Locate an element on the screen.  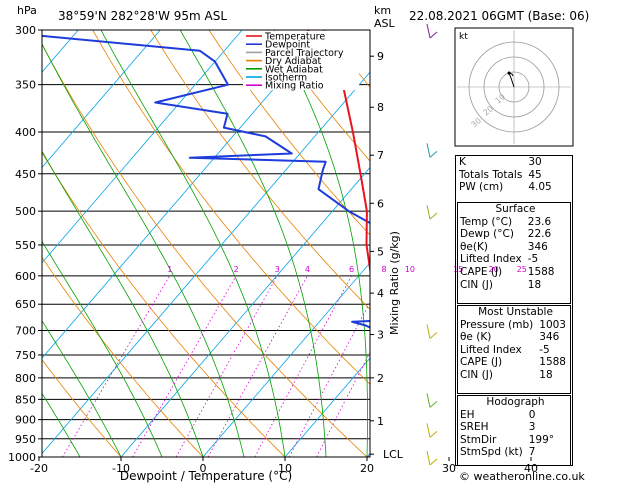
temperature-tick-label: 0 is located at coordinates (203, 468).